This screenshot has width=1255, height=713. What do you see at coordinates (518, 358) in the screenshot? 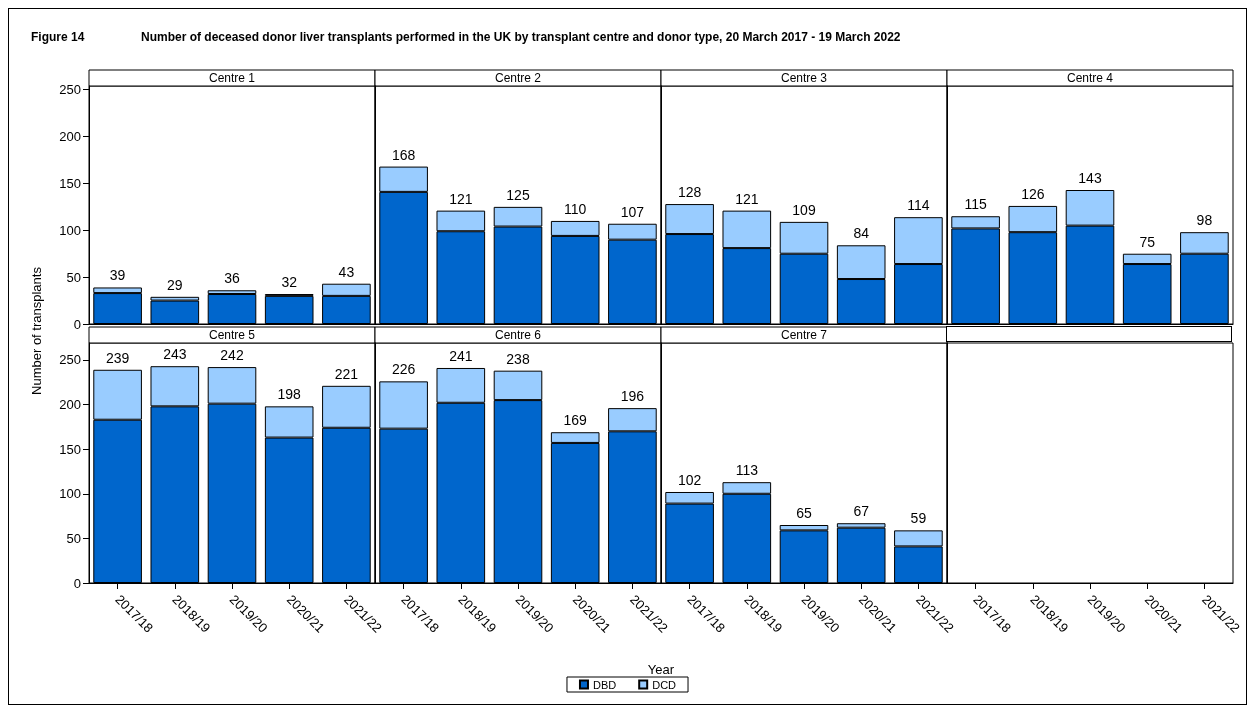
I see `total-label: 238` at bounding box center [518, 358].